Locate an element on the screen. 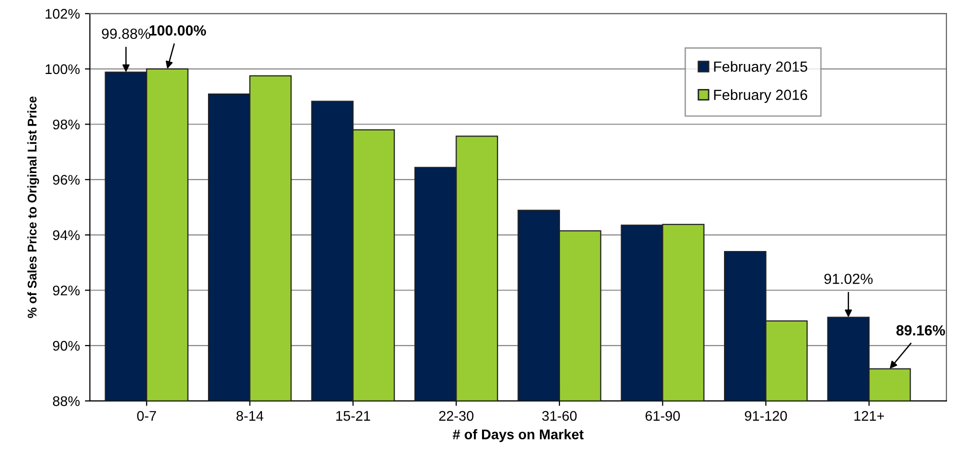 The width and height of the screenshot is (956, 453). x-tick-label: 15-21 is located at coordinates (353, 415).